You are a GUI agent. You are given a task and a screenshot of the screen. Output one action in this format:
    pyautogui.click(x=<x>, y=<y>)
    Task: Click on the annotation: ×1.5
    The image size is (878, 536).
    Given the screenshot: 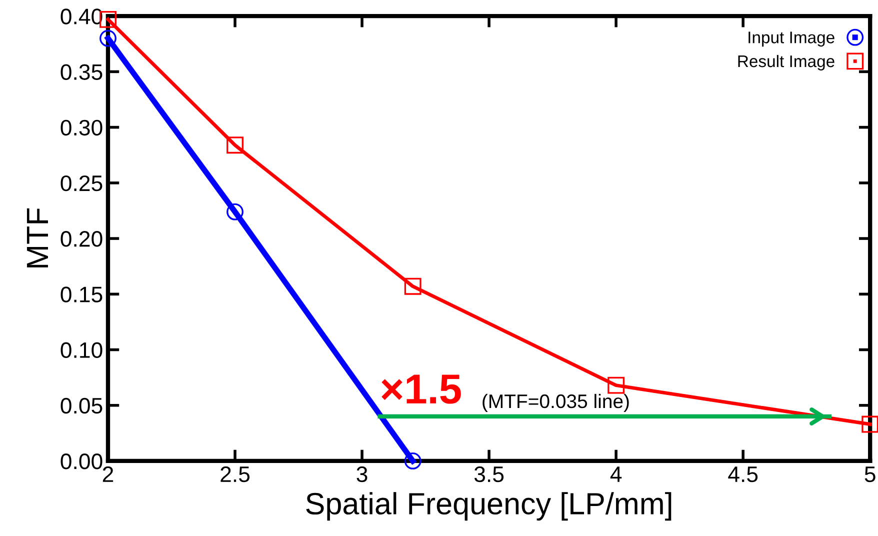 What is the action you would take?
    pyautogui.click(x=421, y=389)
    